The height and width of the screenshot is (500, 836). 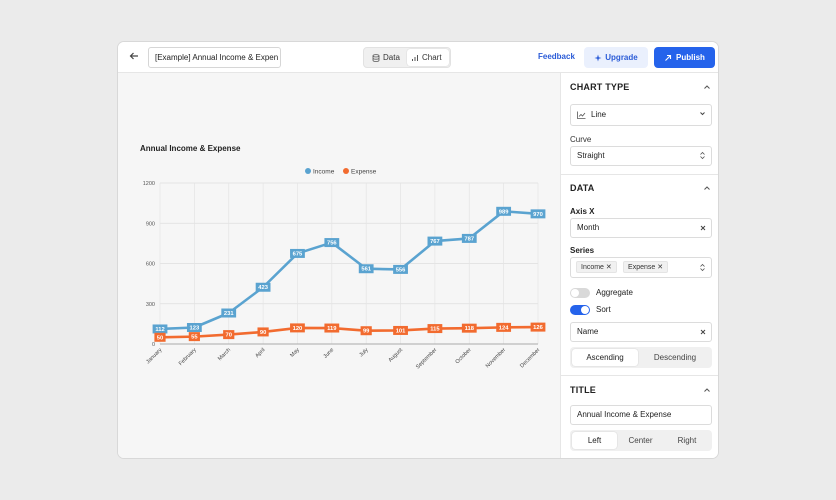 What do you see at coordinates (432, 57) in the screenshot?
I see `tab-chart-label: Chart` at bounding box center [432, 57].